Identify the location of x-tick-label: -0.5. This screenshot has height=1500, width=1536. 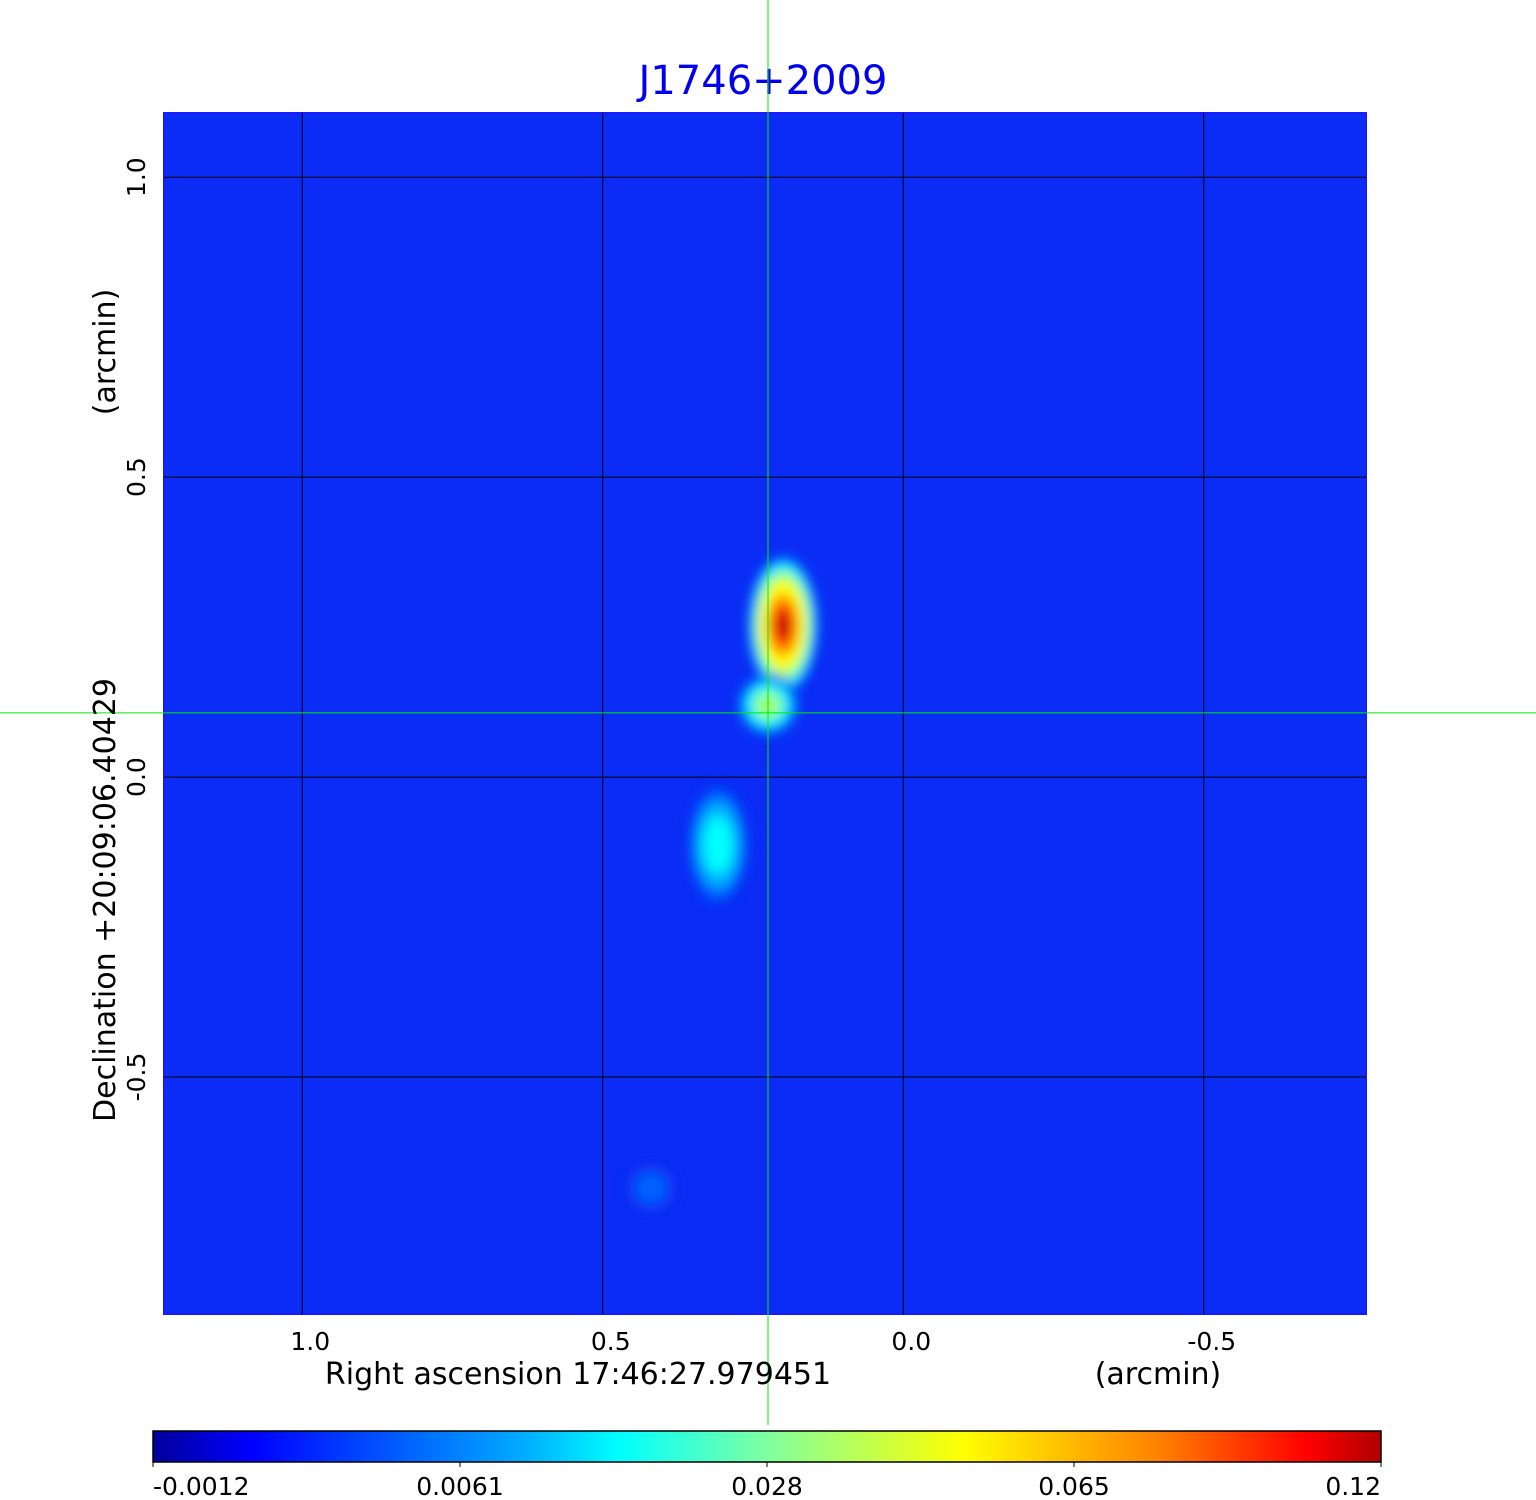
(1211, 1341).